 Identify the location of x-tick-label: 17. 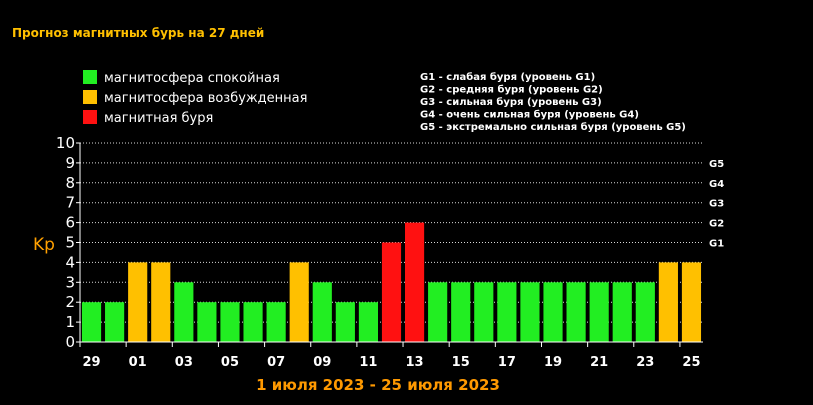
(507, 362).